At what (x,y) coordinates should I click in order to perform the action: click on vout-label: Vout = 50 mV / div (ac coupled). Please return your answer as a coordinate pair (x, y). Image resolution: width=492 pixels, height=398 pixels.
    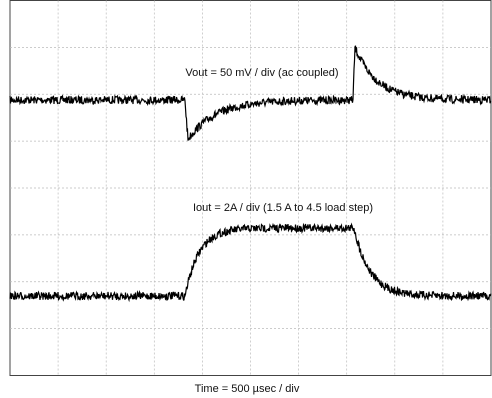
    Looking at the image, I should click on (261, 73).